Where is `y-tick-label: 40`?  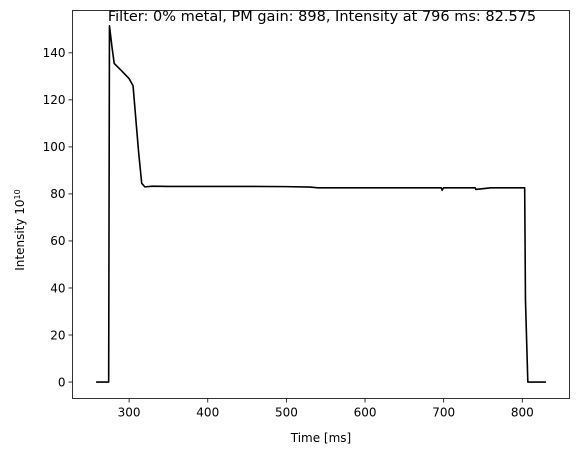 y-tick-label: 40 is located at coordinates (57, 288).